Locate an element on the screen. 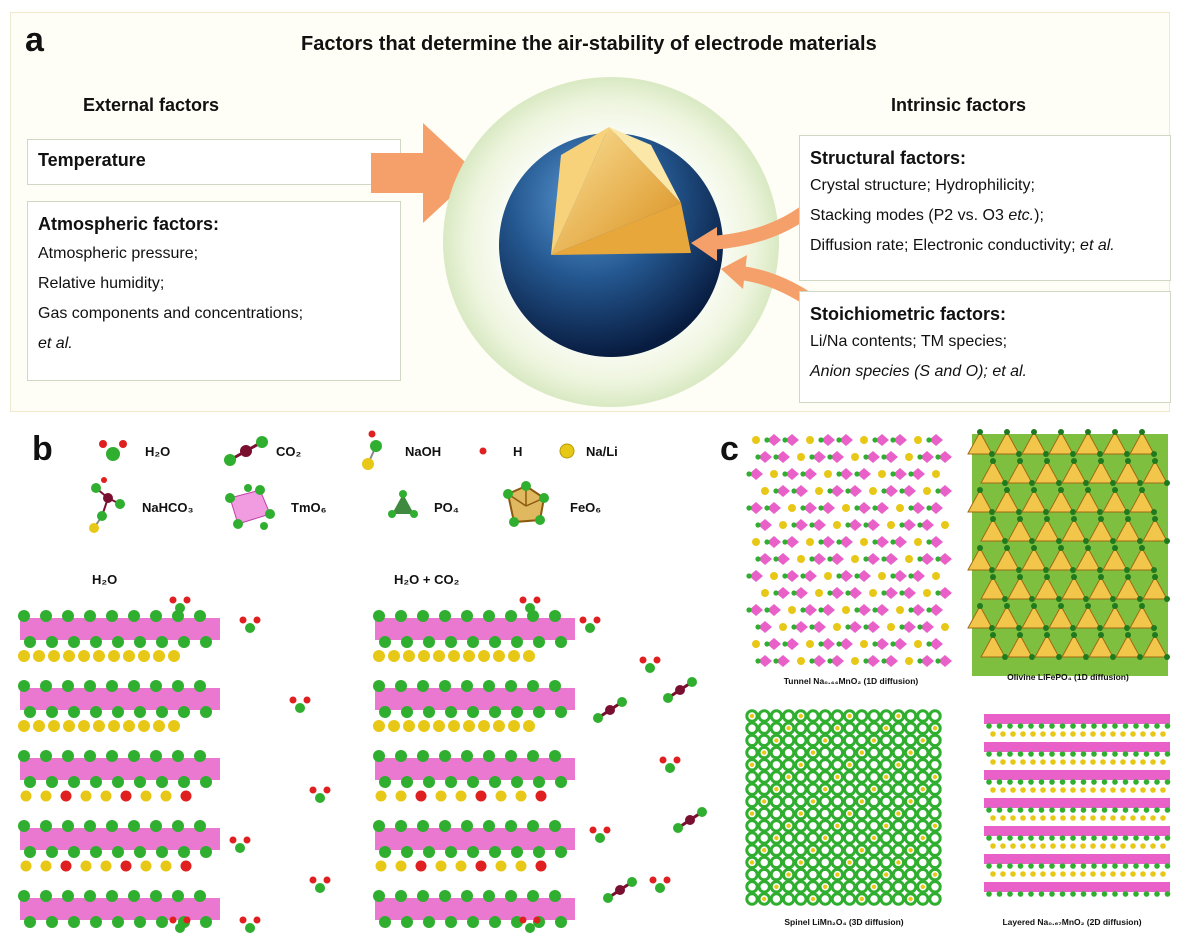 Image resolution: width=1177 pixels, height=937 pixels. panel-c-label: c is located at coordinates (729, 449).